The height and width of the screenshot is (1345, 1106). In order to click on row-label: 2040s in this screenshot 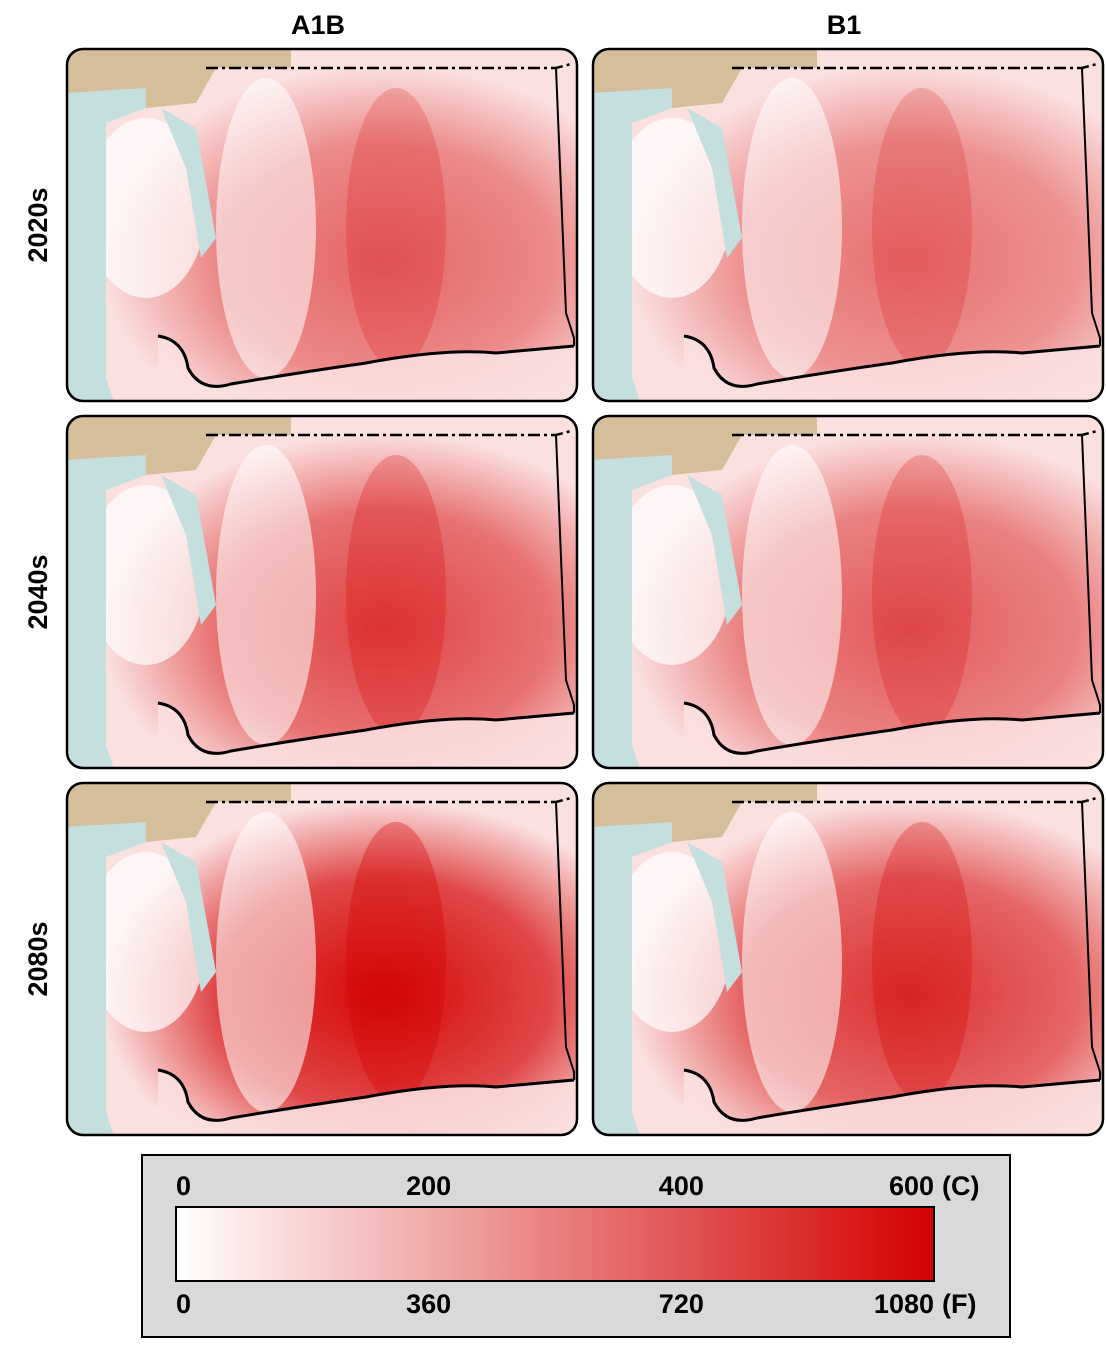, I will do `click(38, 591)`.